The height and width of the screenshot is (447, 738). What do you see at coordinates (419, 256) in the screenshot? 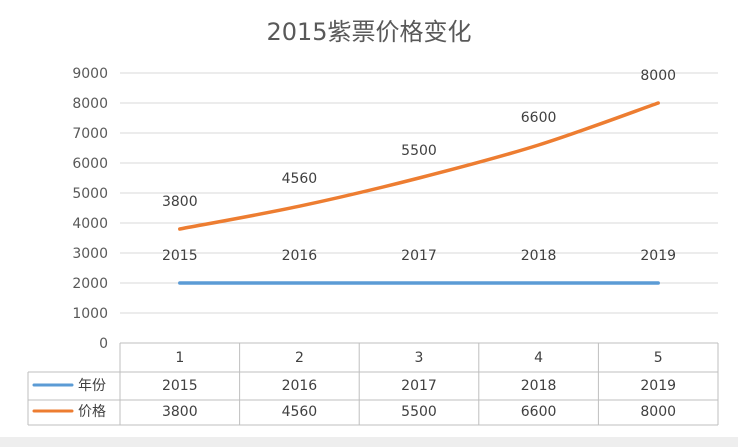
I see `data-label: 2017` at bounding box center [419, 256].